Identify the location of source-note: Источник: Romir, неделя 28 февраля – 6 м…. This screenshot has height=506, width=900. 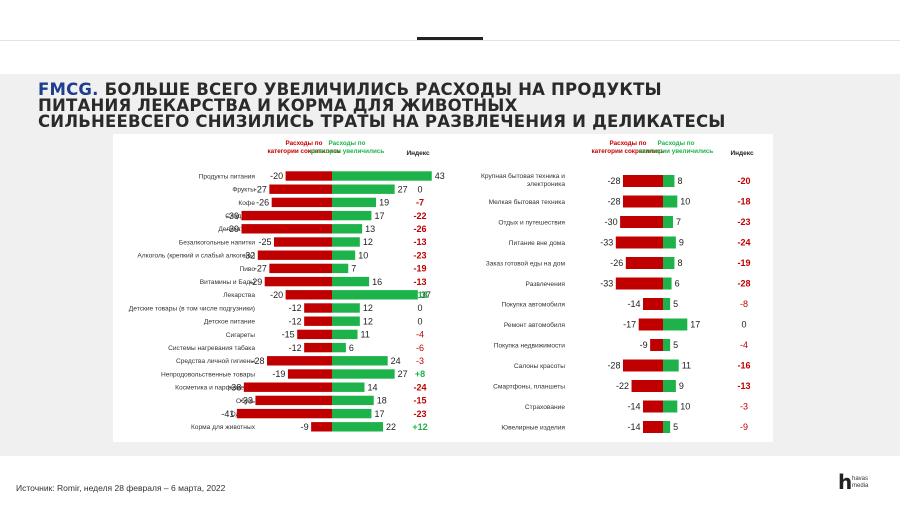
(121, 488).